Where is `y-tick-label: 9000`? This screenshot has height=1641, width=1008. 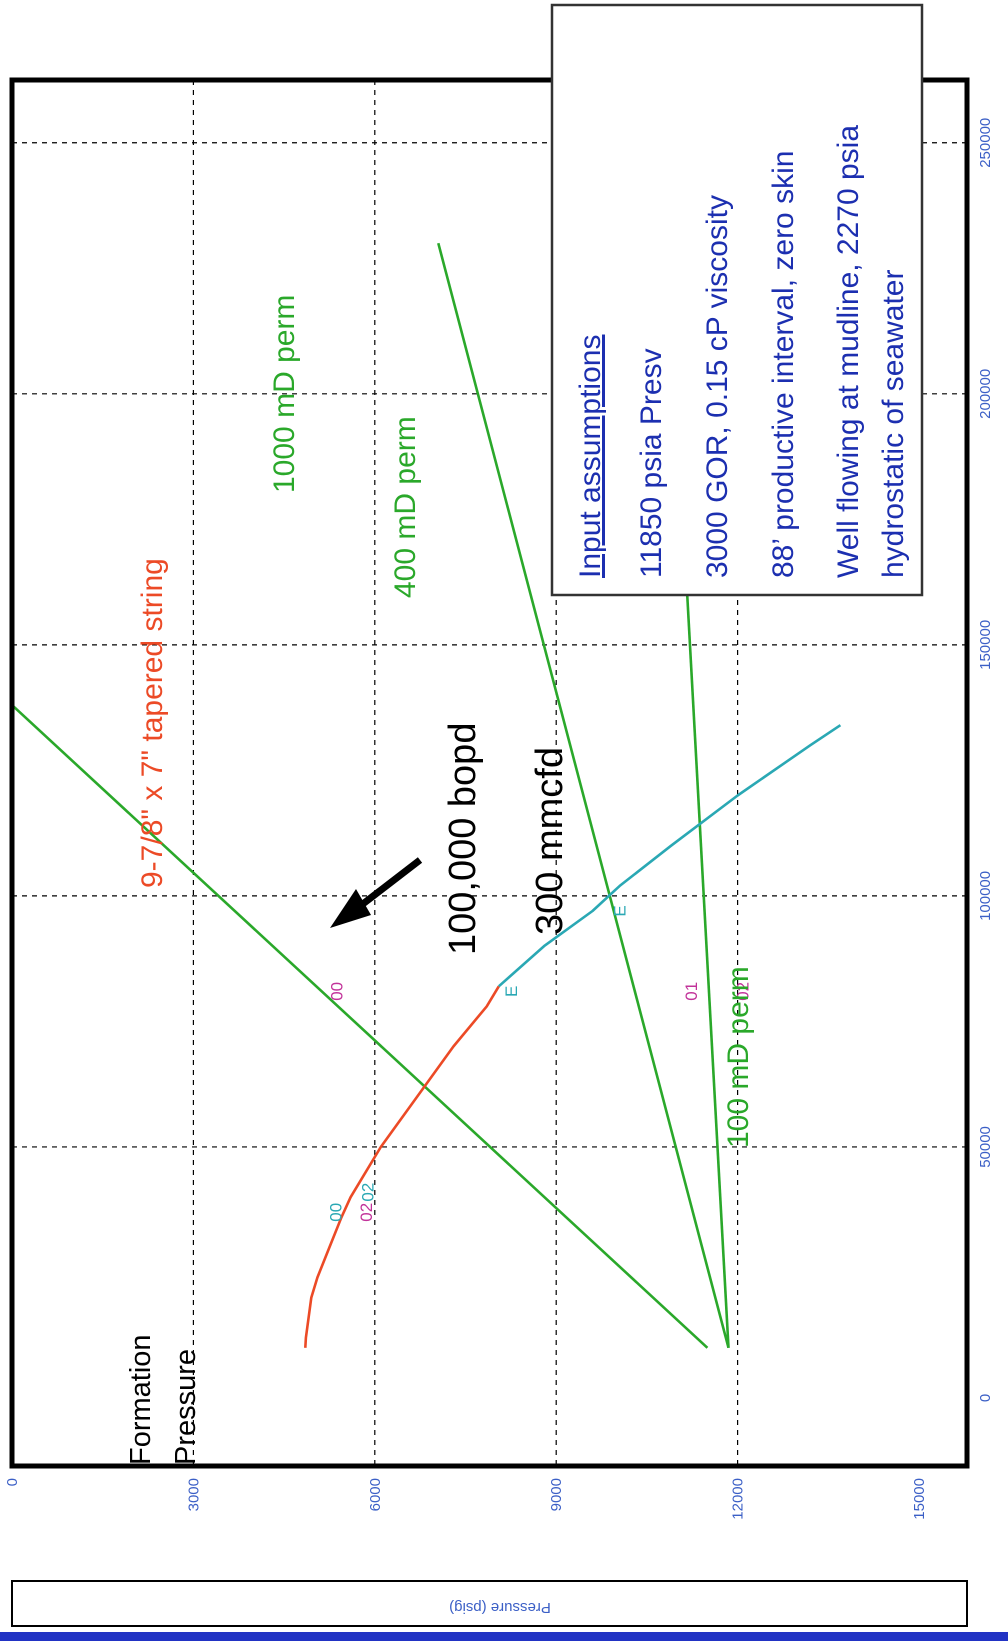
y-tick-label: 9000 is located at coordinates (556, 1494).